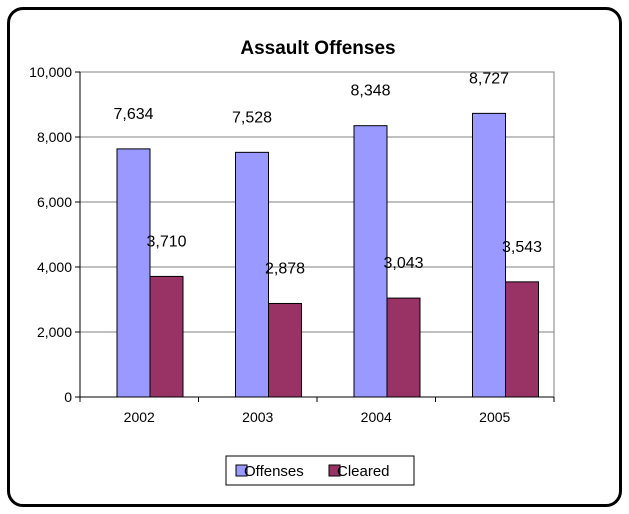 This screenshot has width=629, height=514. What do you see at coordinates (489, 255) in the screenshot?
I see `bar-offenses-2005` at bounding box center [489, 255].